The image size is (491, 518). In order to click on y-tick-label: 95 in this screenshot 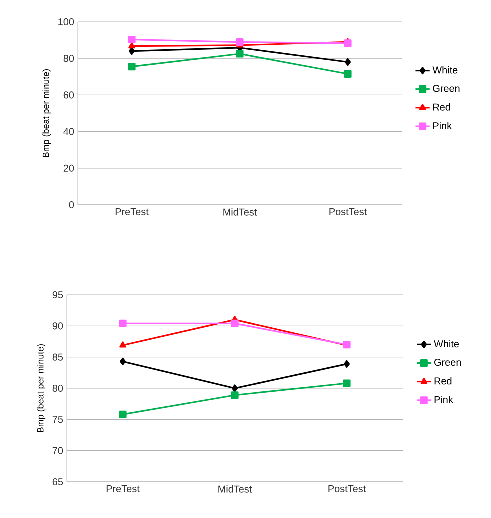, I will do `click(58, 295)`.